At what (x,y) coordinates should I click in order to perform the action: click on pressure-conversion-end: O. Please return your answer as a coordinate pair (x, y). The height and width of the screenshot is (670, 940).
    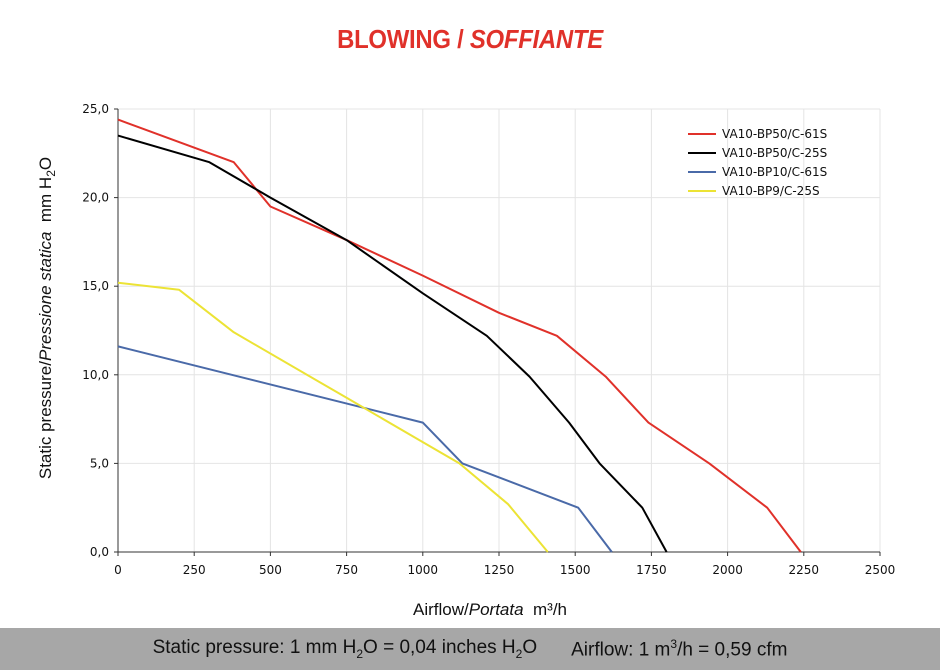
    Looking at the image, I should click on (530, 648).